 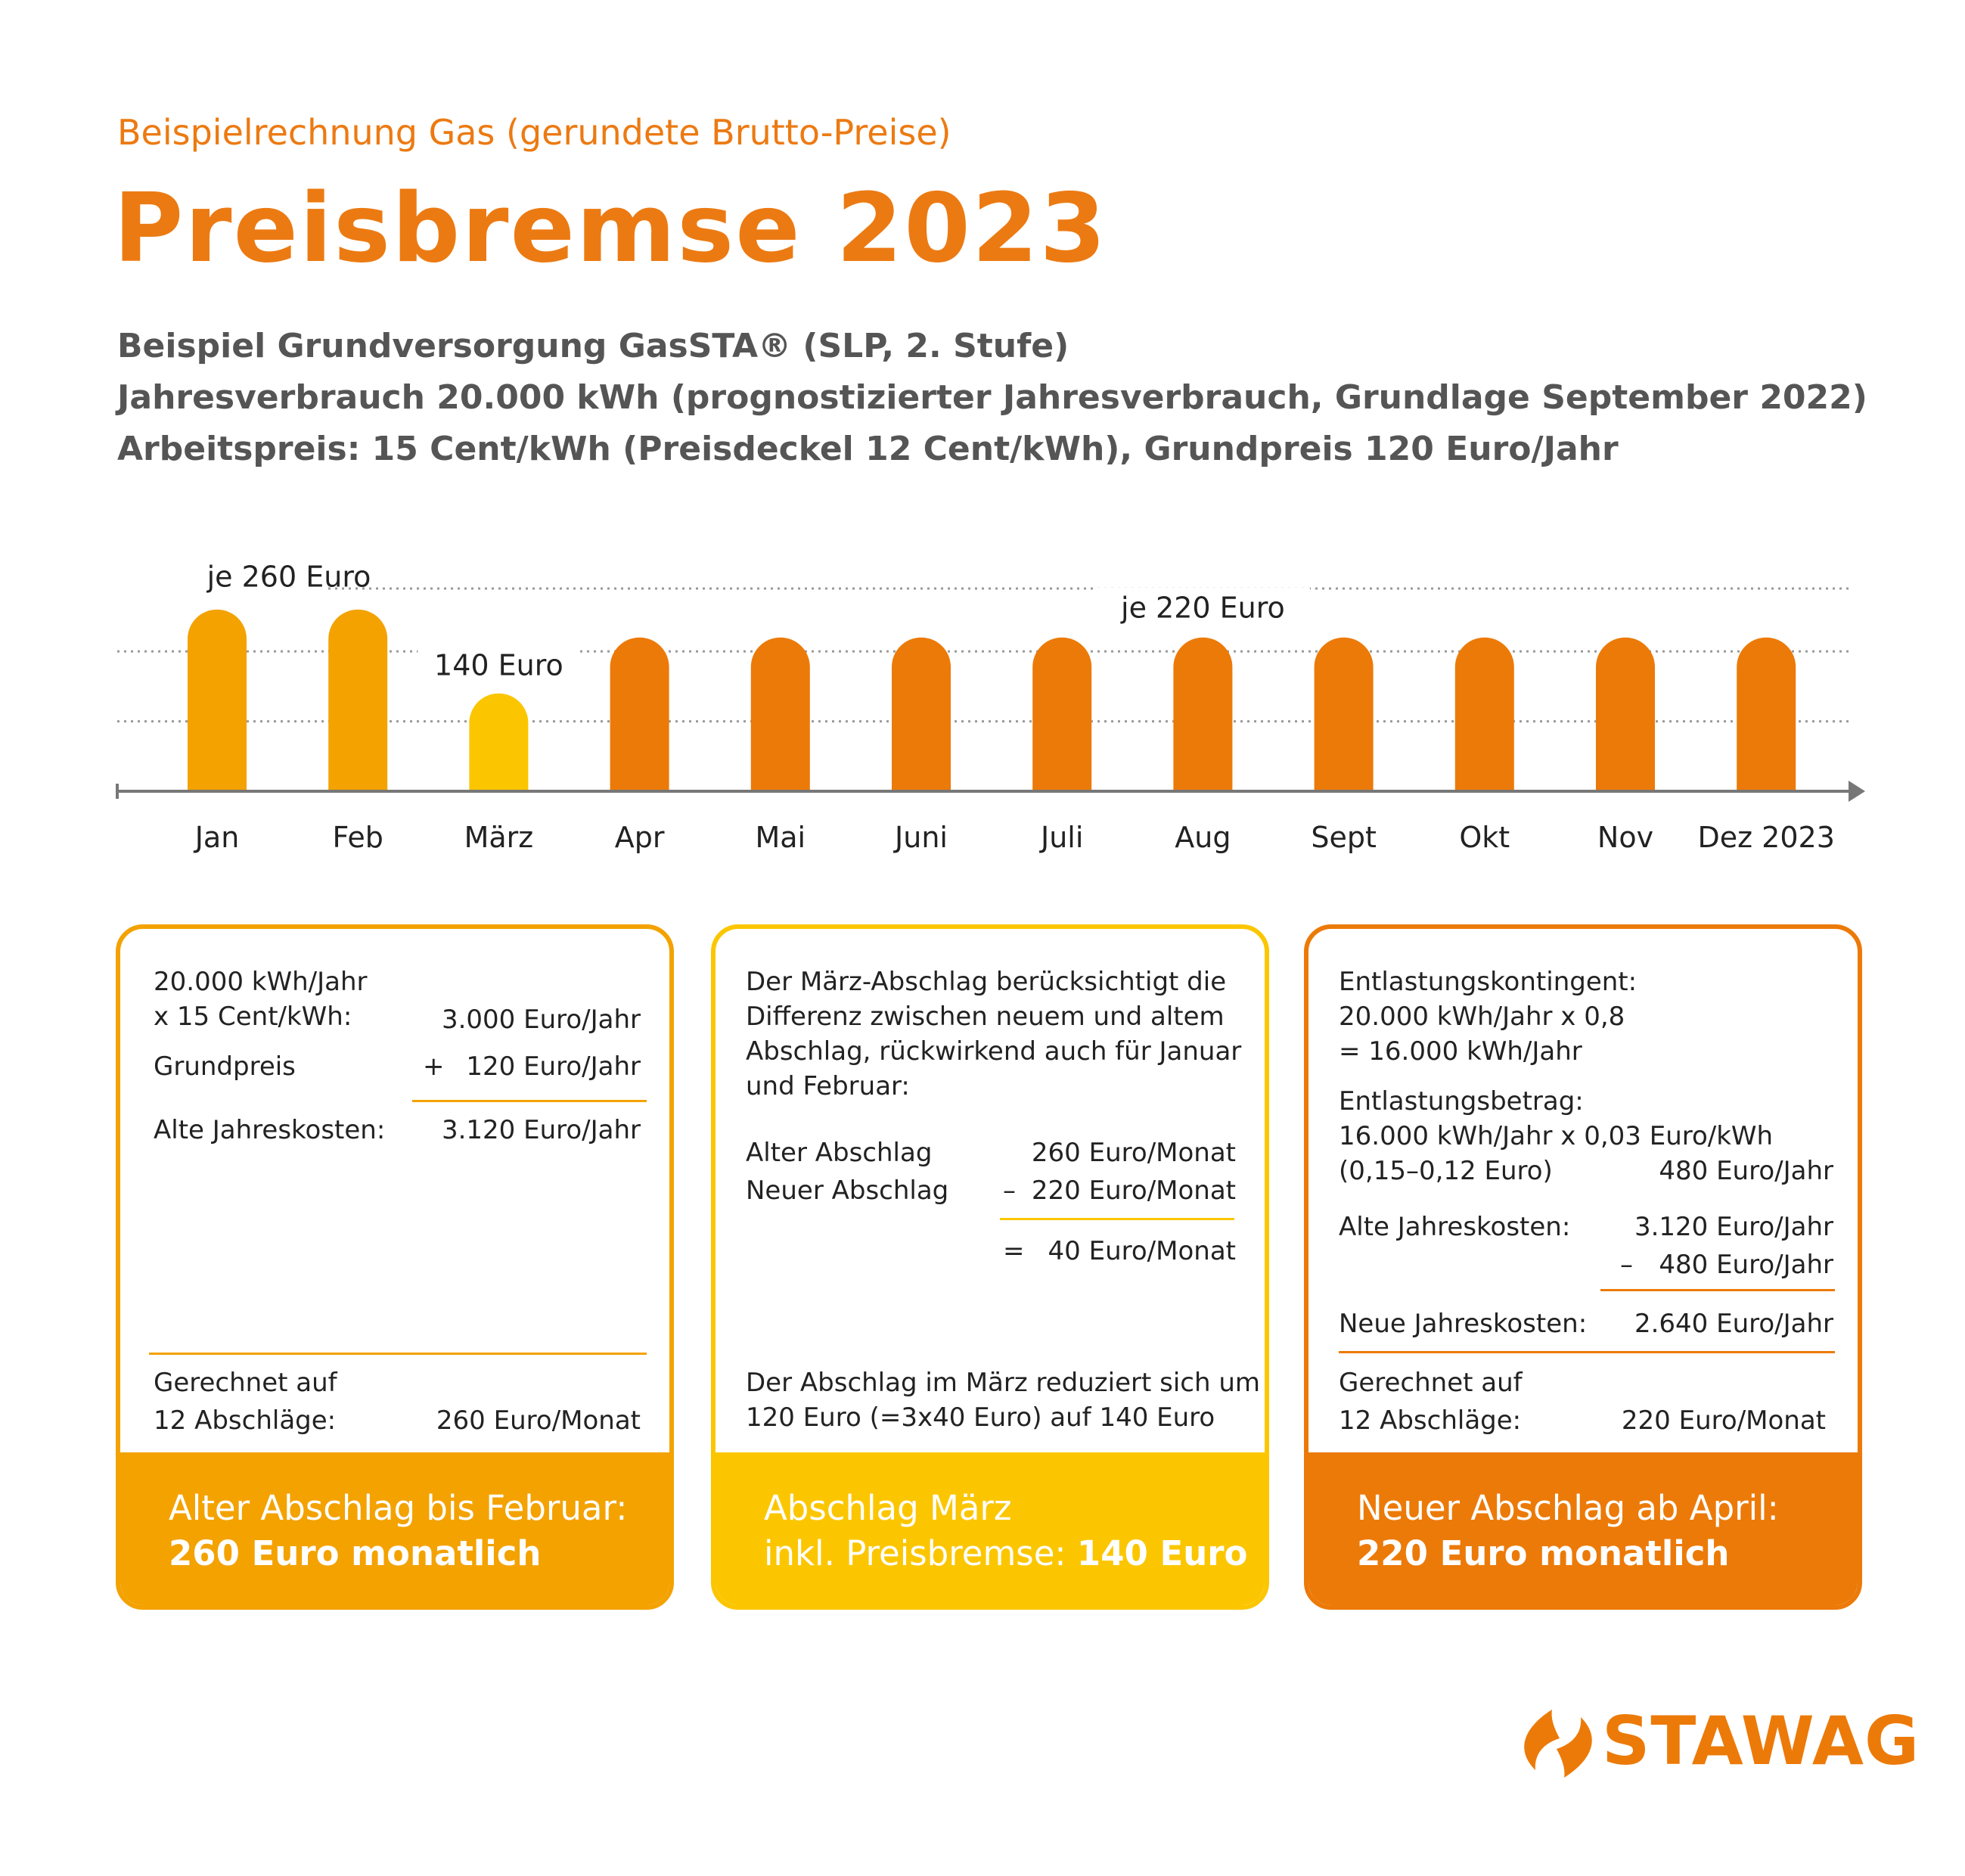 I want to click on new-costs-value: 2.640 Euro/Jahr, so click(x=1733, y=1324).